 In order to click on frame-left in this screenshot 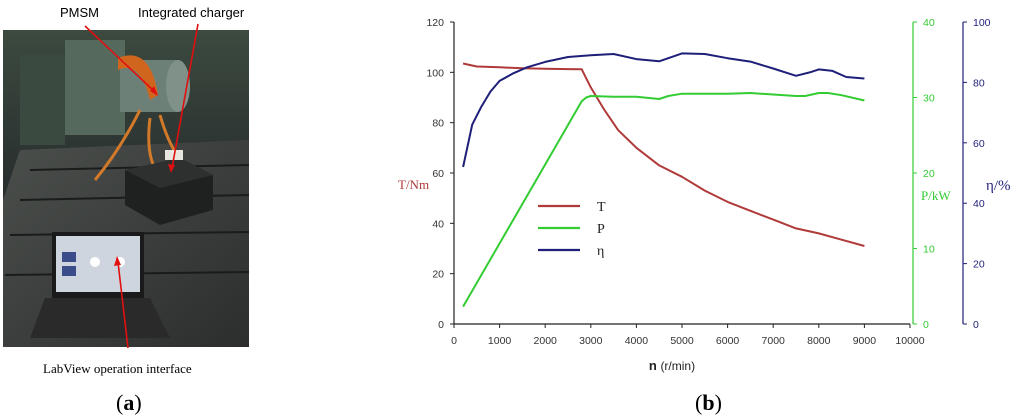, I will do `click(42, 100)`.